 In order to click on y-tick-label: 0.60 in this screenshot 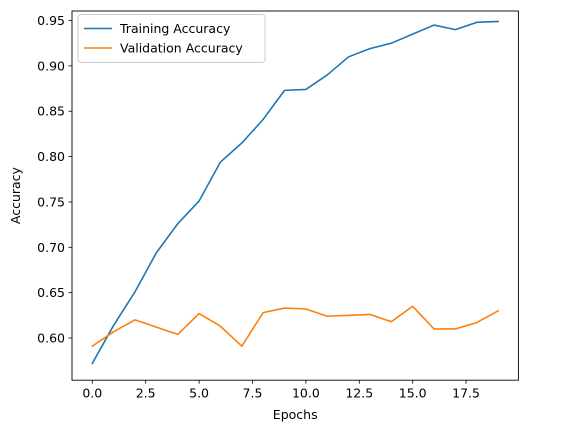, I will do `click(51, 338)`.